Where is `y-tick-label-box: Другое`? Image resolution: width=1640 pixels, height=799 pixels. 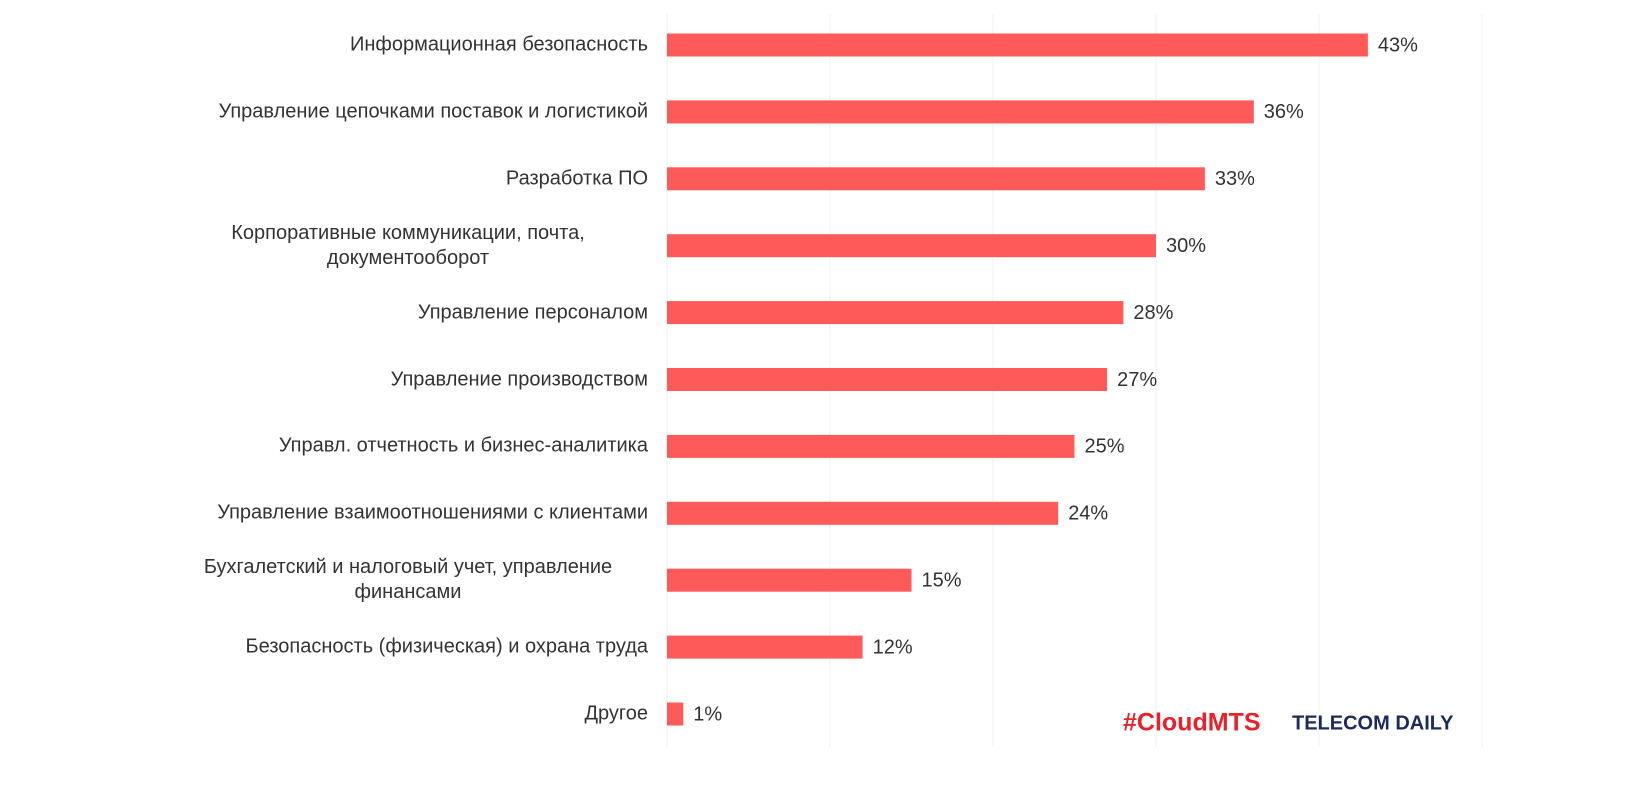
y-tick-label-box: Другое is located at coordinates (408, 714).